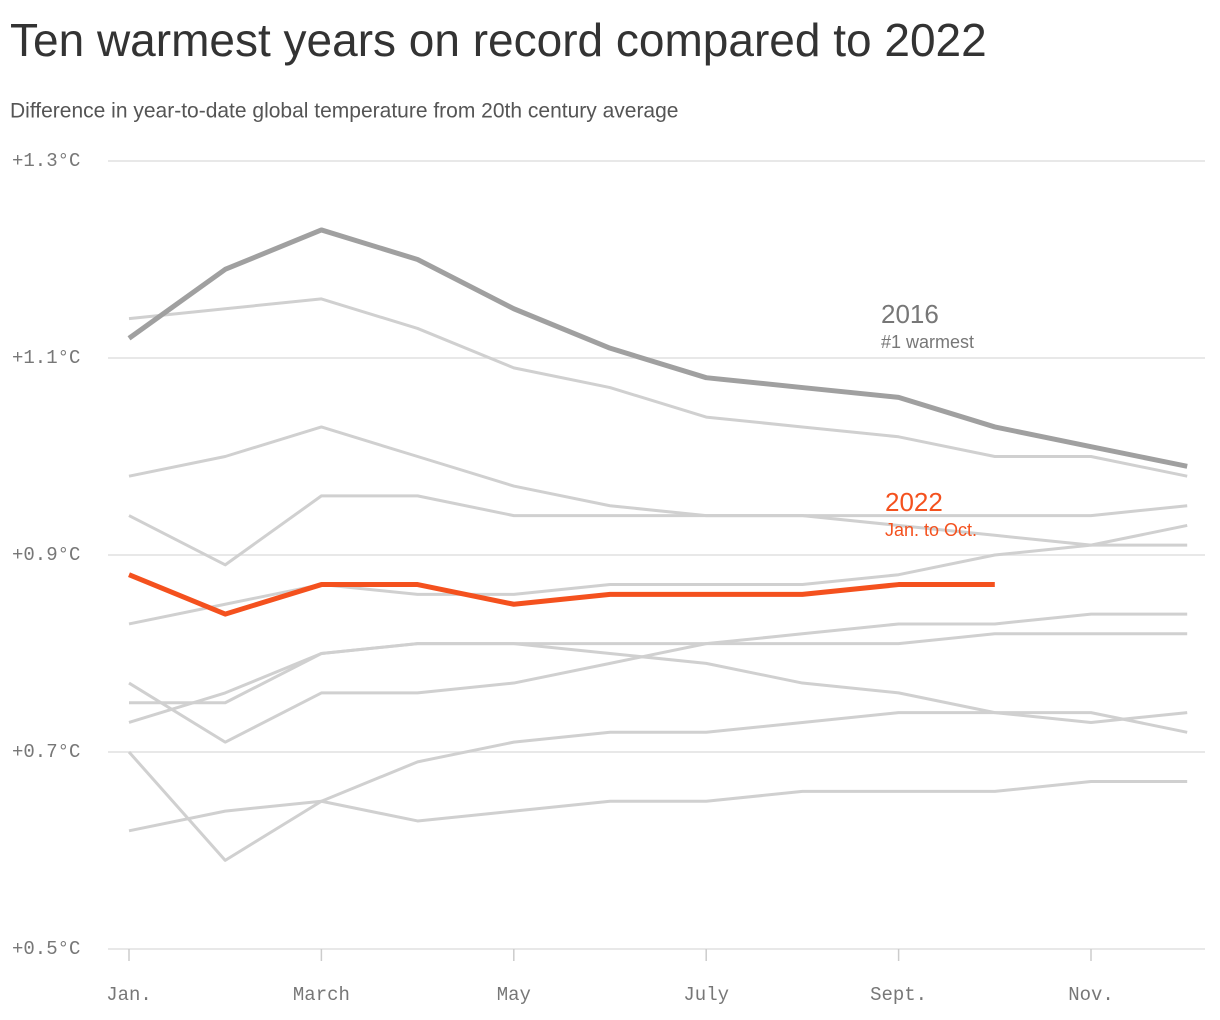 This screenshot has width=1220, height=1020. Describe the element at coordinates (46, 358) in the screenshot. I see `y-tick-label: +1.1°C` at that location.